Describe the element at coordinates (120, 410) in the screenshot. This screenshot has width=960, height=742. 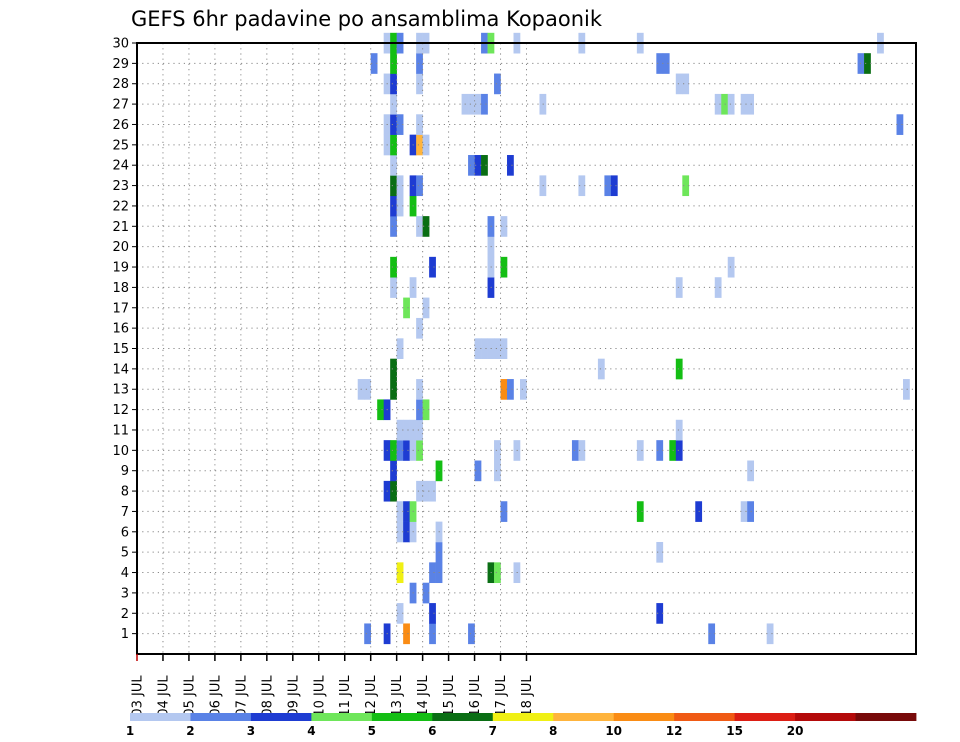
I see `y-tick-label: 12` at that location.